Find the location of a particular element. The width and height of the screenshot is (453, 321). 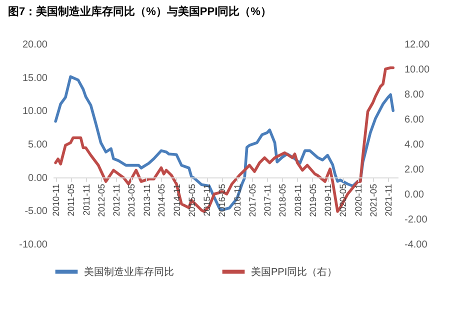

y-tick-label: 15.00 is located at coordinates (35, 78).